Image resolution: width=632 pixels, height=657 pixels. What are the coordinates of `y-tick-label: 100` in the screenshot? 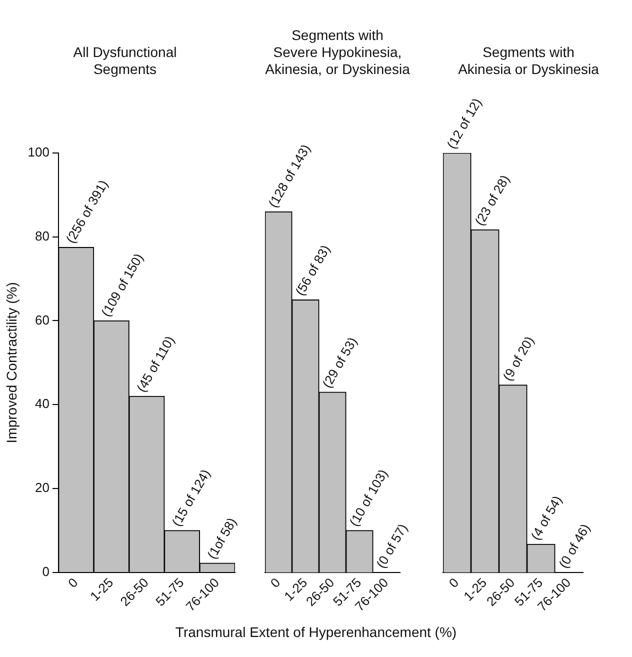 It's located at (39, 152).